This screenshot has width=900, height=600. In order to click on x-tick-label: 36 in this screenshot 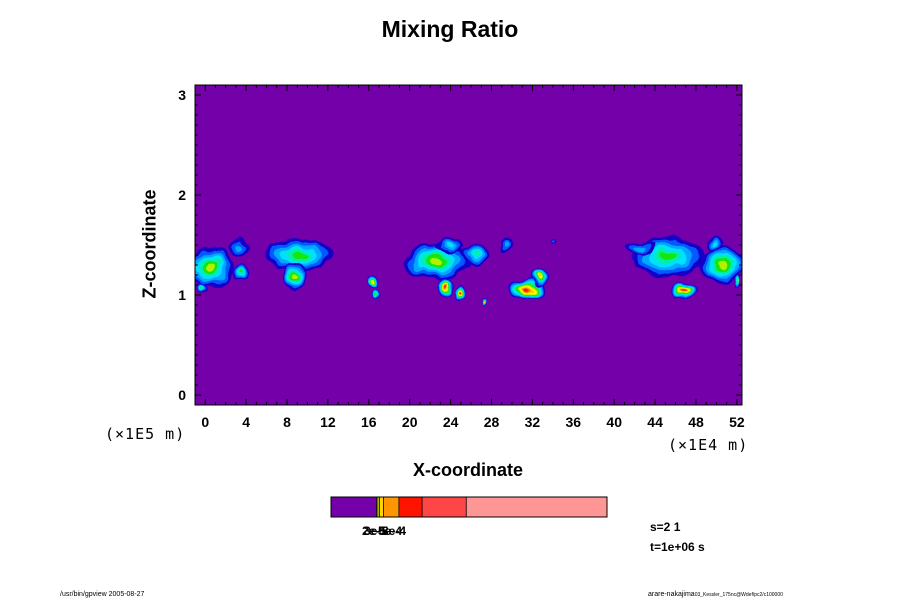, I will do `click(574, 422)`.